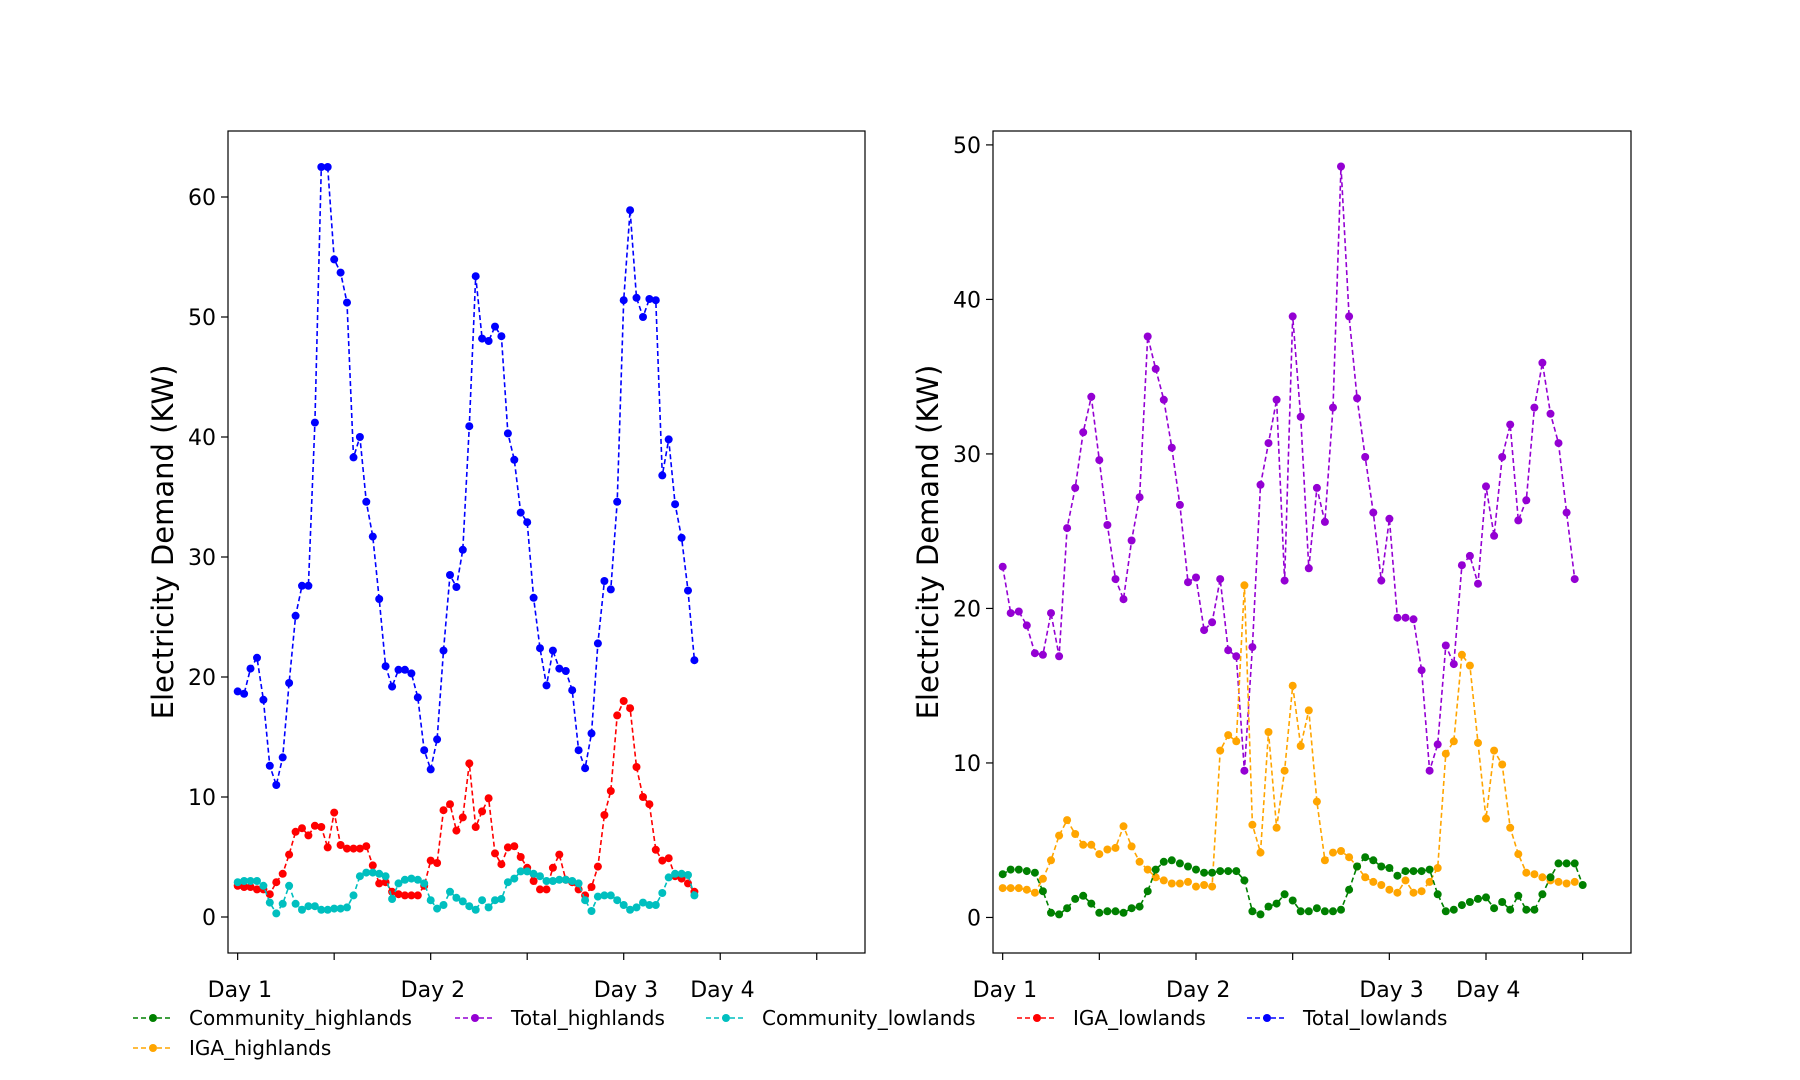 Image resolution: width=1800 pixels, height=1080 pixels. Describe the element at coordinates (974, 918) in the screenshot. I see `y-tick-label: 0` at that location.